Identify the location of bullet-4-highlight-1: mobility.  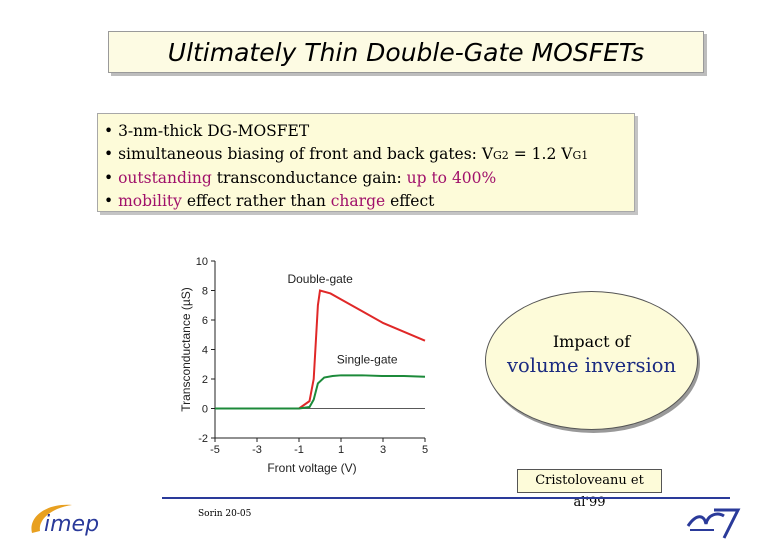
(150, 201).